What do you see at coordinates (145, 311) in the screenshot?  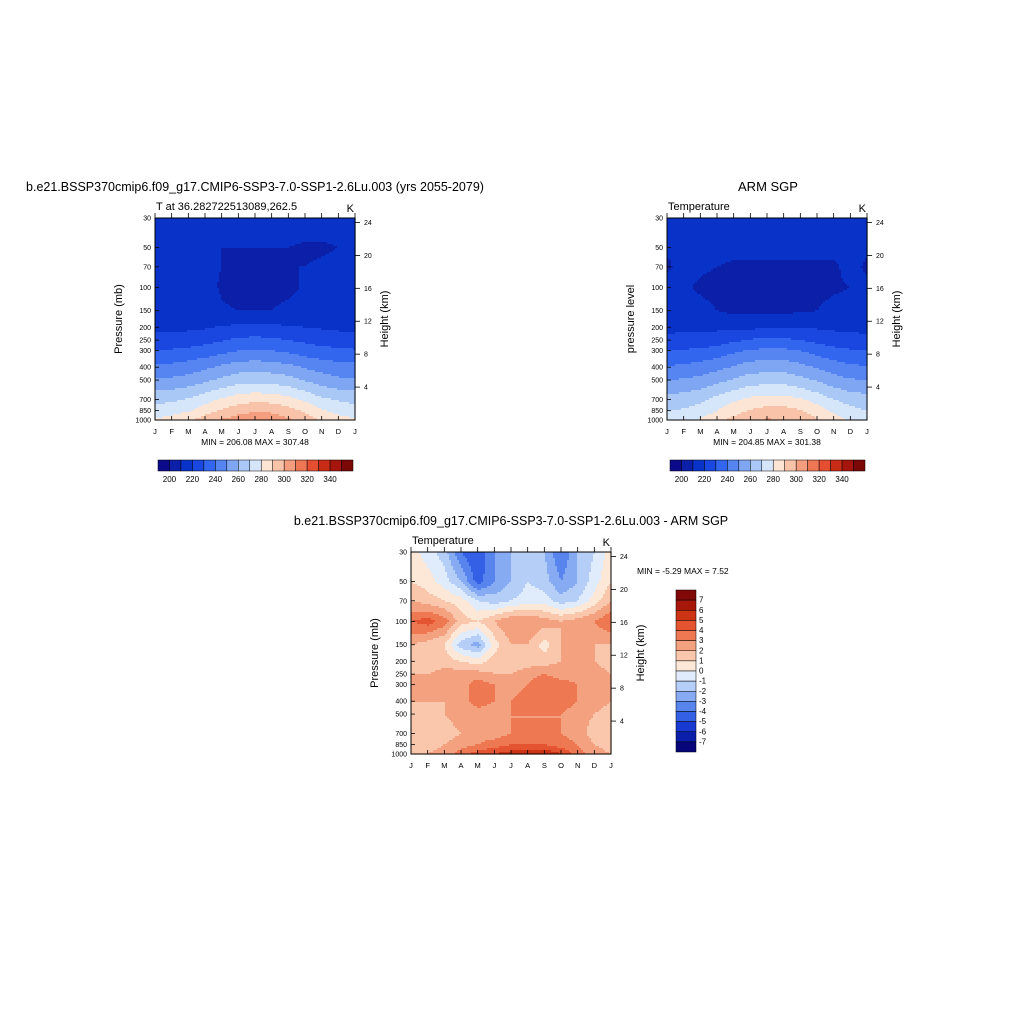 I see `y-tick-label: 150` at bounding box center [145, 311].